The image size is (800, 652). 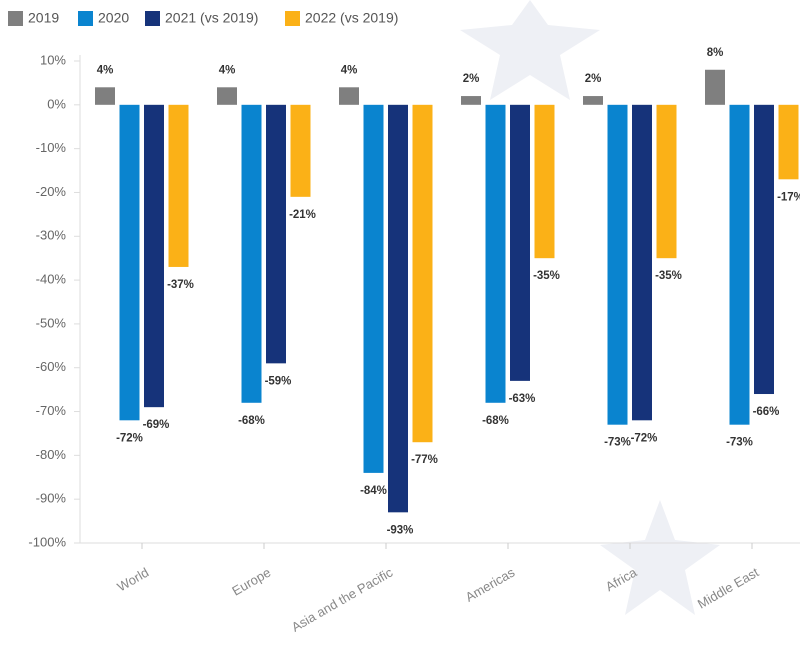 I want to click on value-label: -66%, so click(x=766, y=412).